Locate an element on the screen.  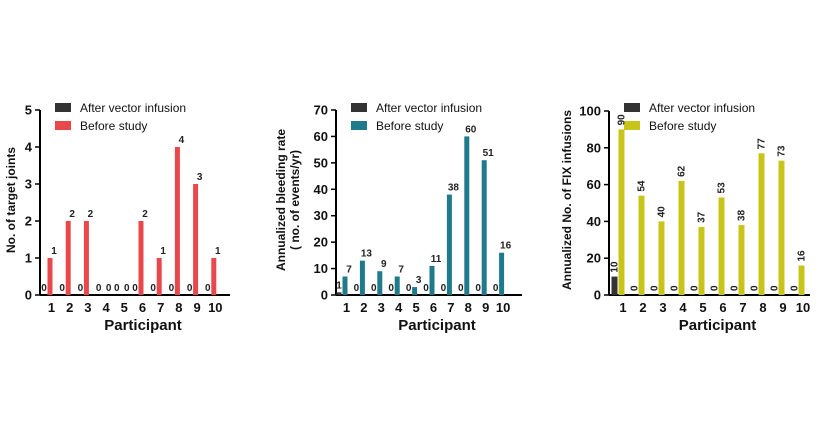
y-tick-label: 50 is located at coordinates (321, 162).